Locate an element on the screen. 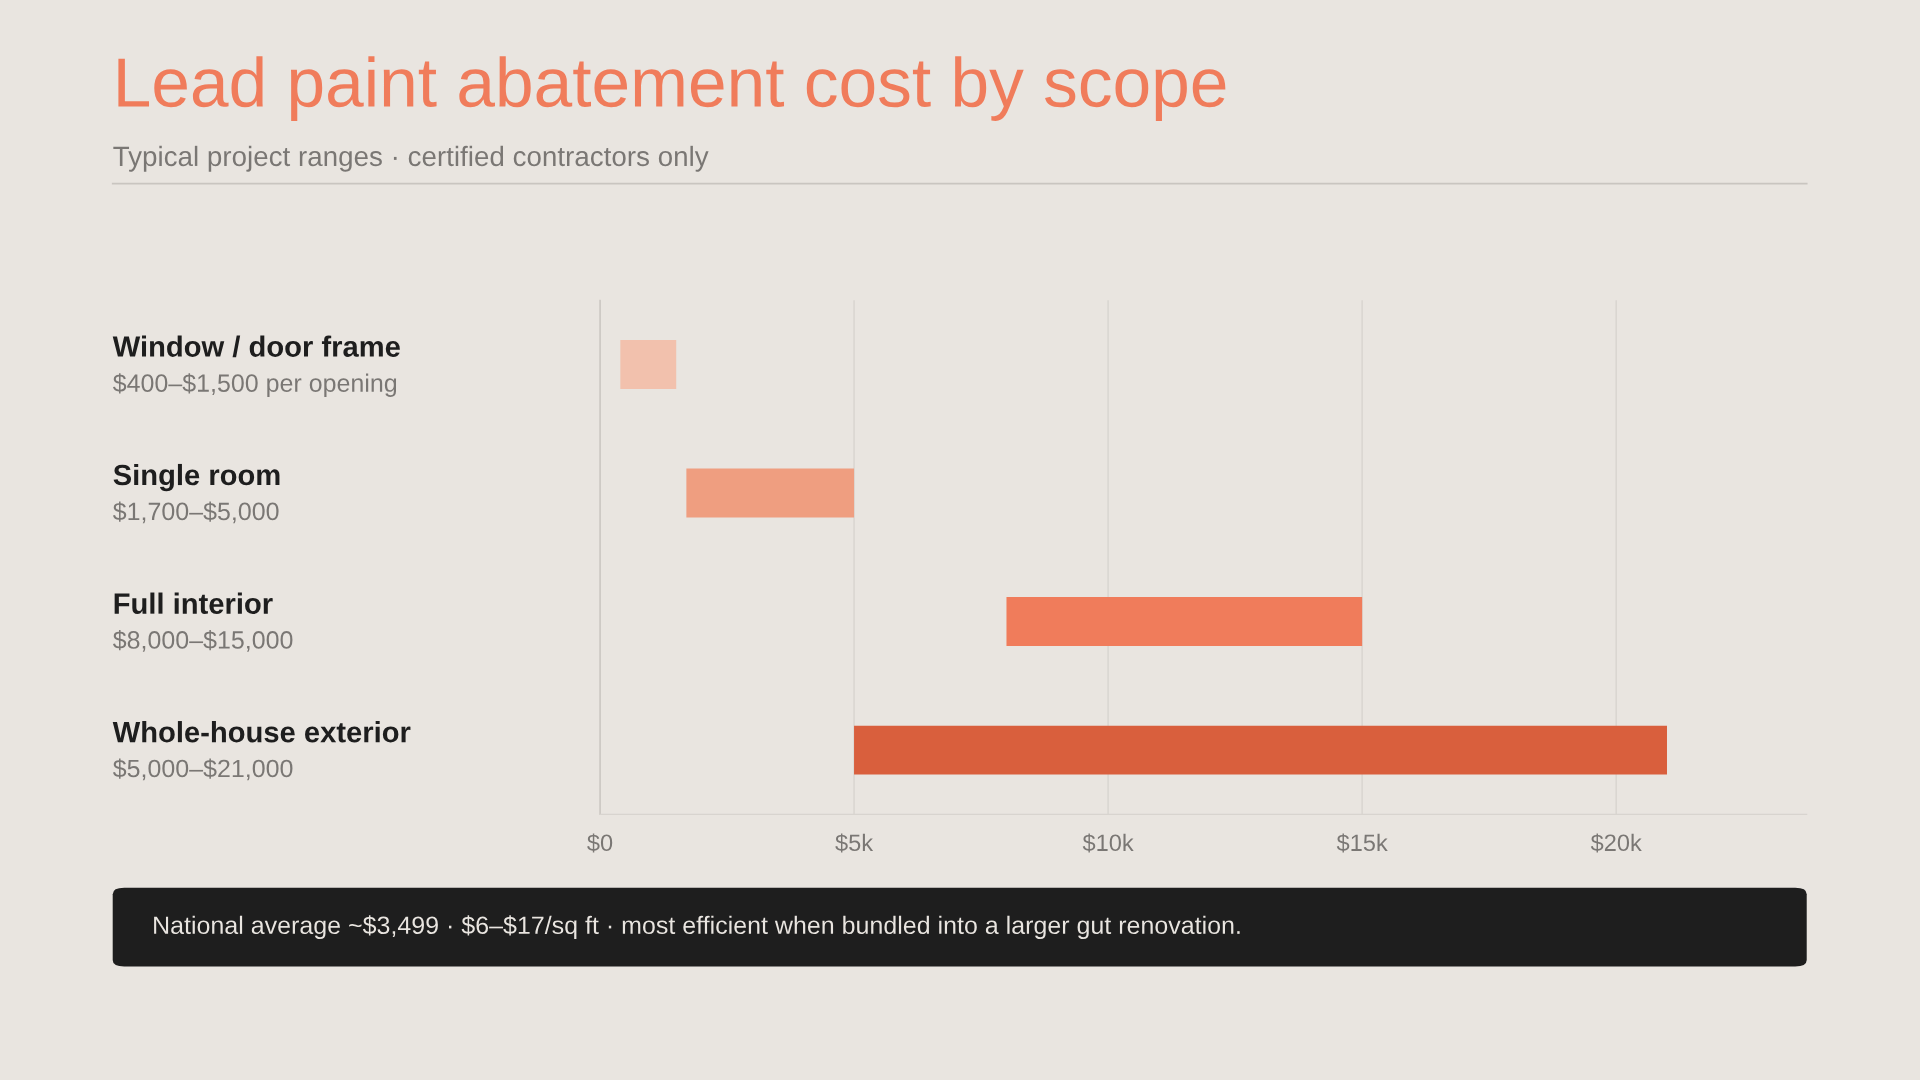 The image size is (1920, 1080). x-tick-label: $15k is located at coordinates (1362, 843).